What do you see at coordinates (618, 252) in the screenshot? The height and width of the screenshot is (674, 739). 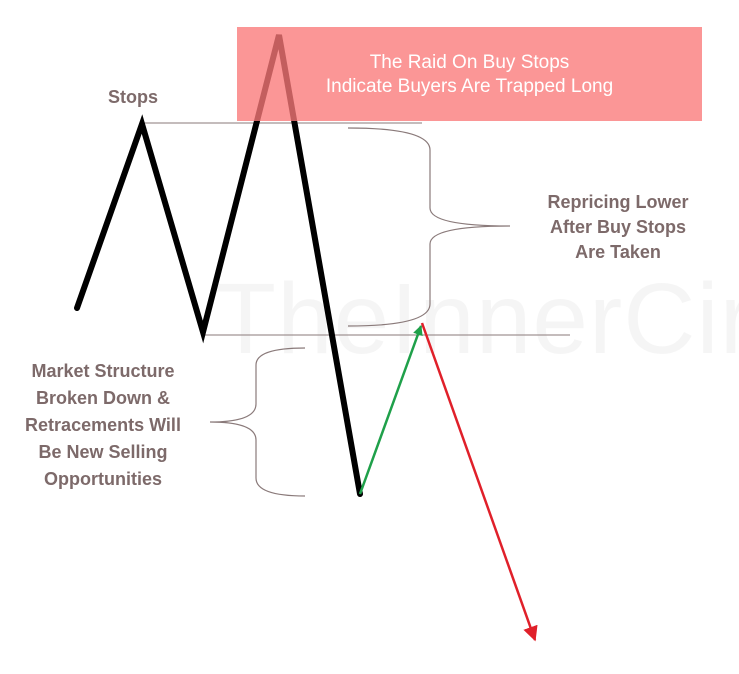 I see `repricing-line-3: Are Taken` at bounding box center [618, 252].